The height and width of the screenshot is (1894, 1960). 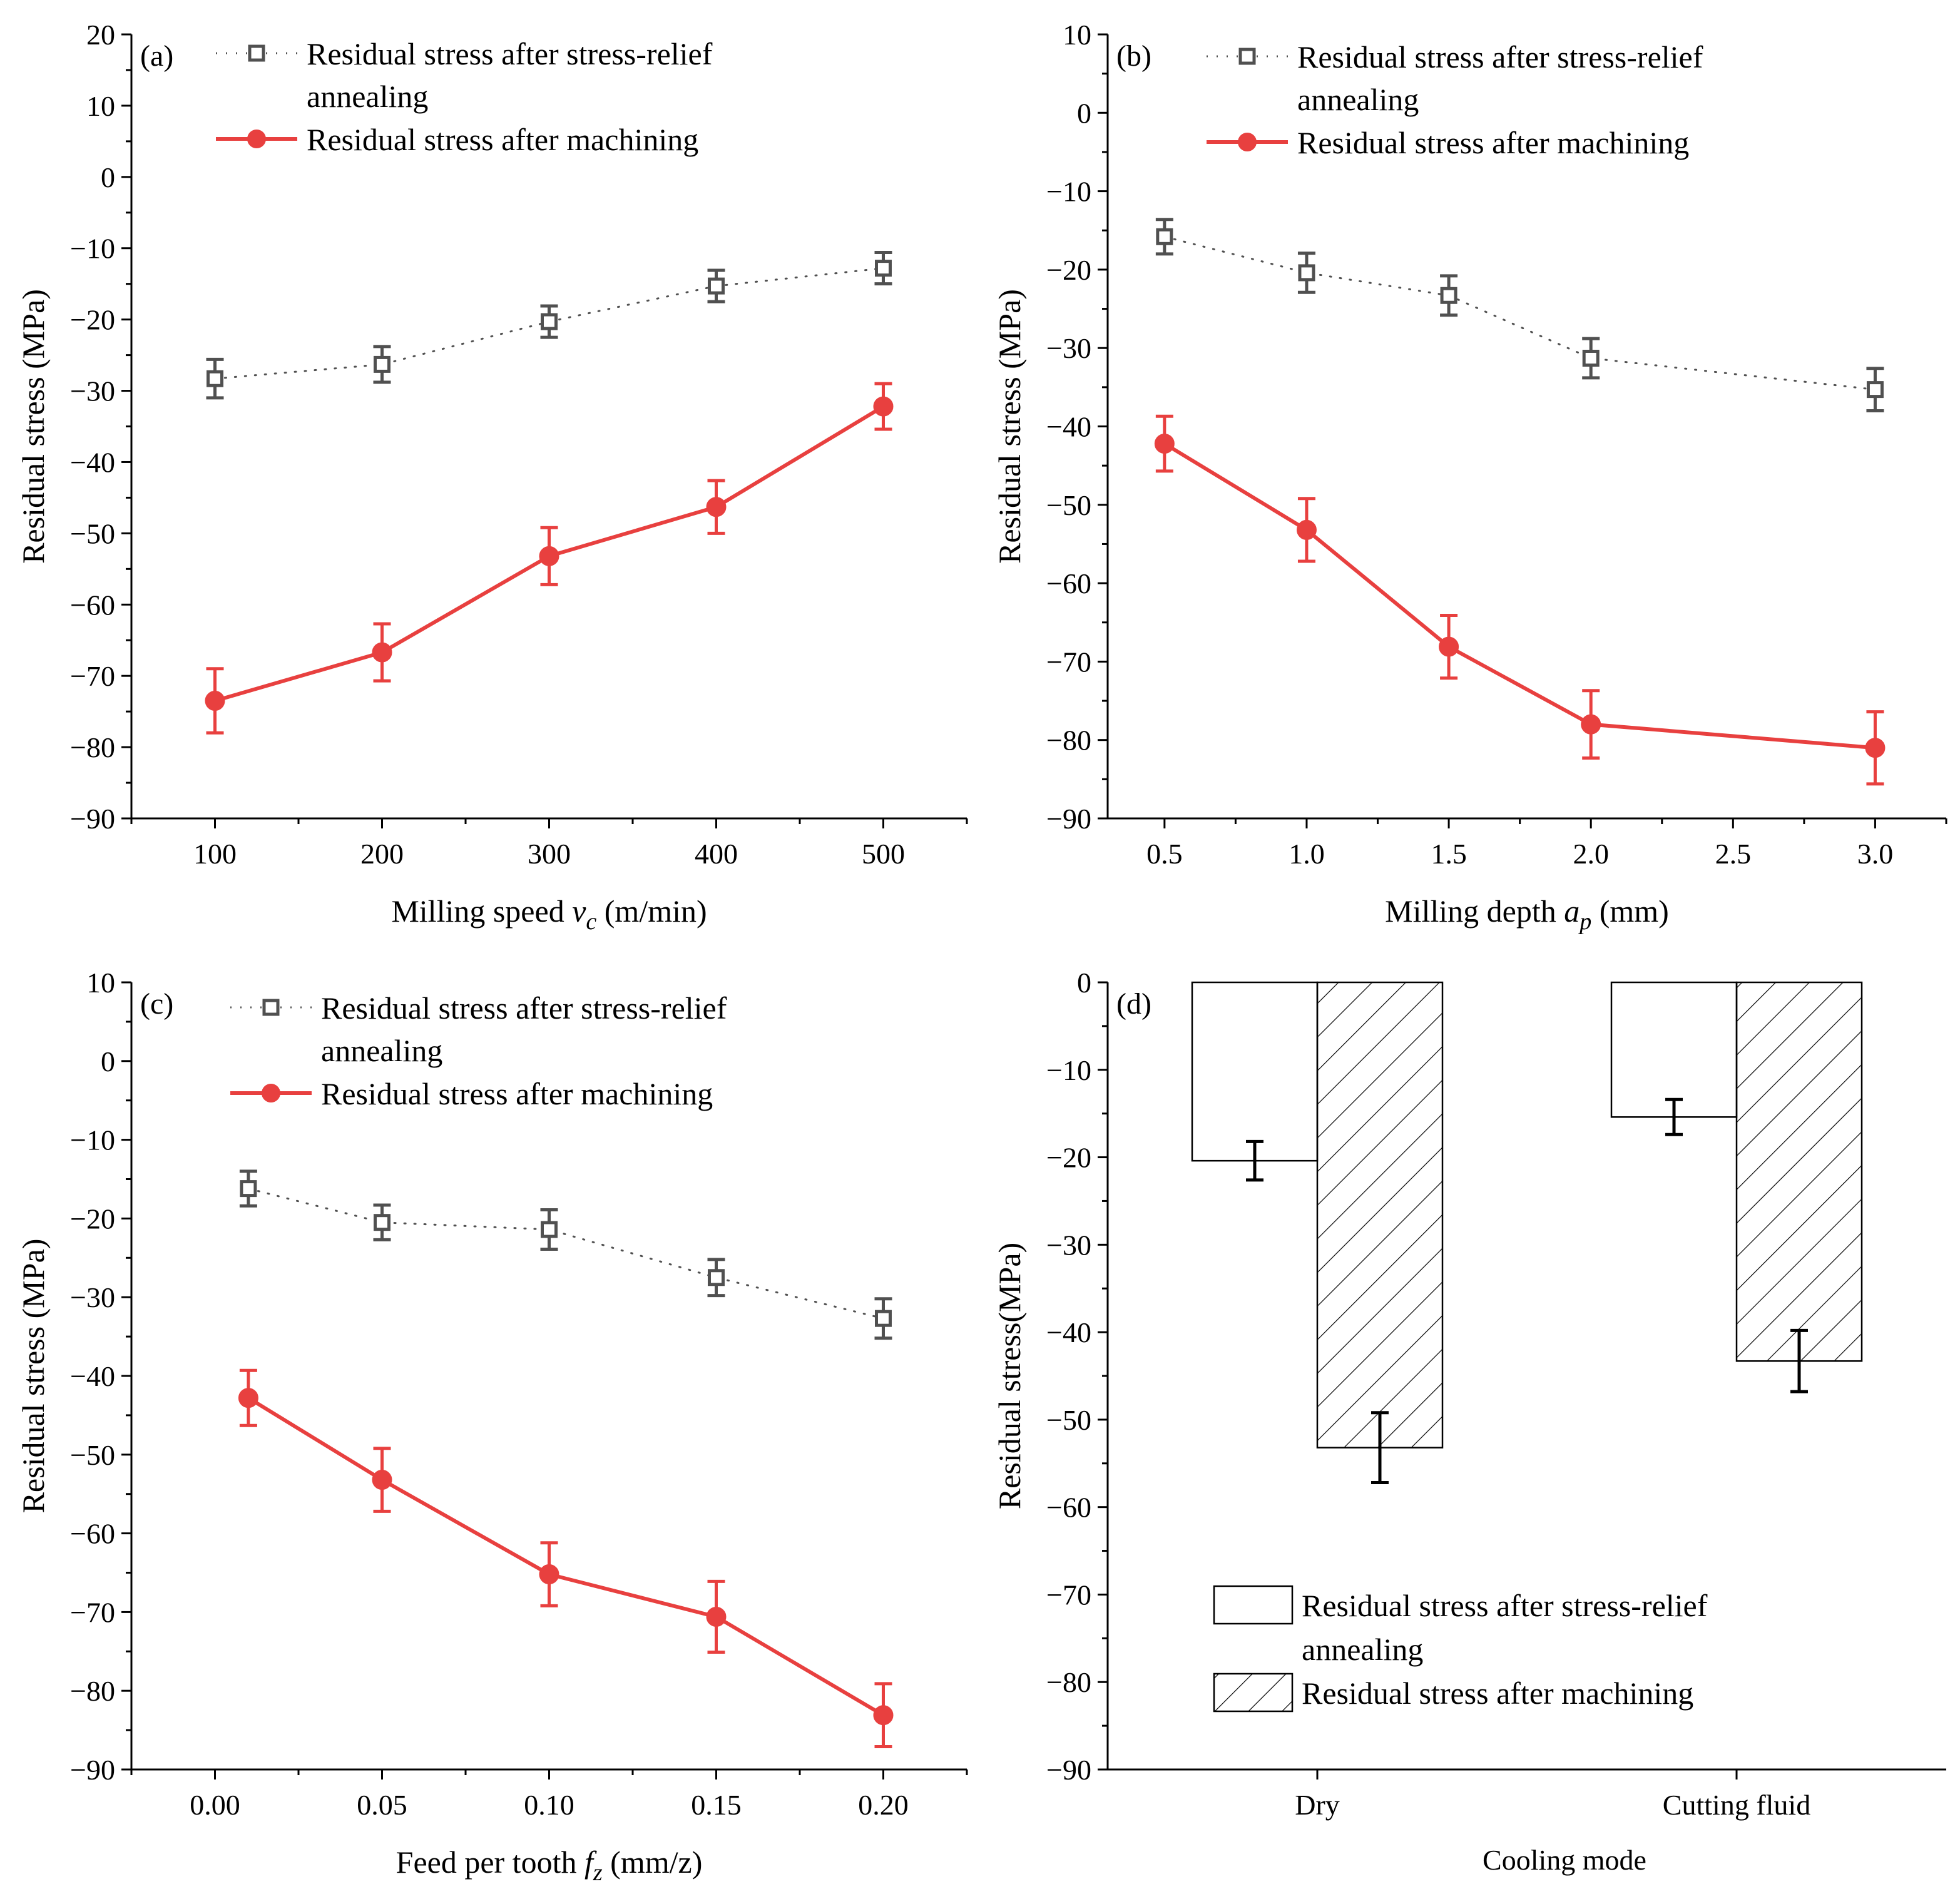 I want to click on x-axis-title-subscript: z, so click(x=598, y=1873).